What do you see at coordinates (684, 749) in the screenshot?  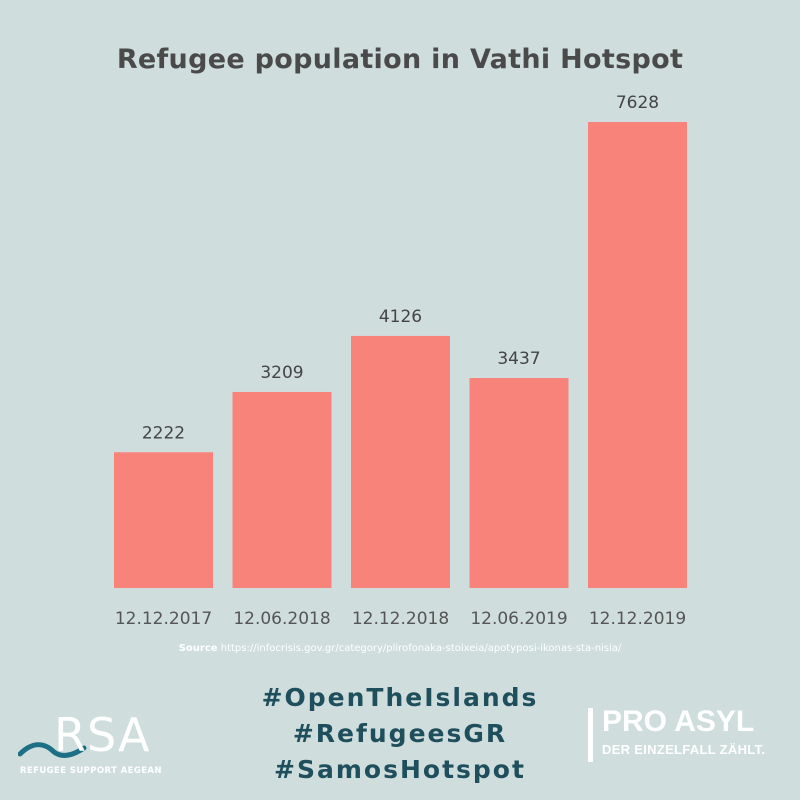 I see `proasyl-logo-subtitle: DER EINZELFALL ZÄHLT.` at bounding box center [684, 749].